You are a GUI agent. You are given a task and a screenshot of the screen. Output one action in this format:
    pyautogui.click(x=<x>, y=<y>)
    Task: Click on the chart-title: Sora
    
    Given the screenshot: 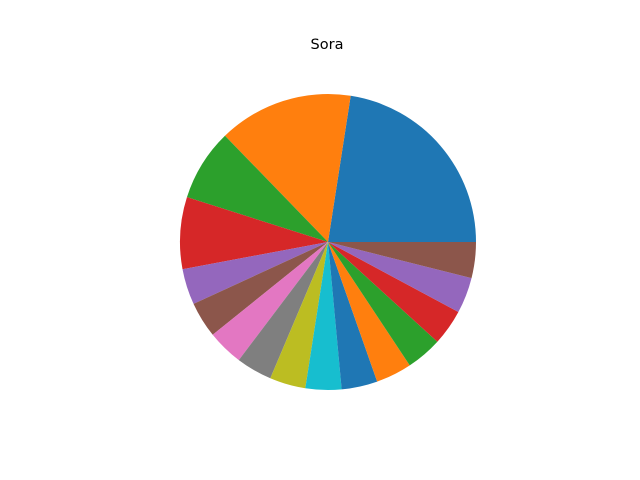 What is the action you would take?
    pyautogui.click(x=327, y=45)
    